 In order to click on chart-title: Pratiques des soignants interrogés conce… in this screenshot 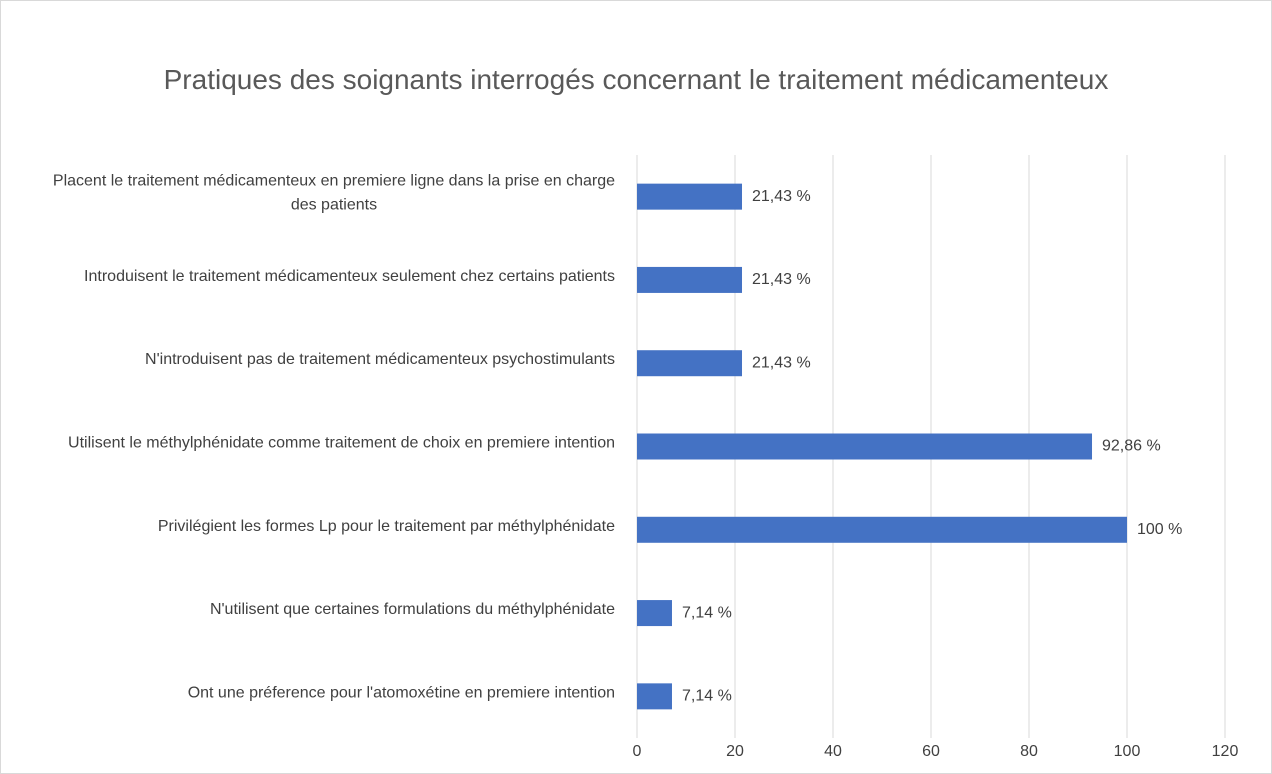, I will do `click(636, 79)`.